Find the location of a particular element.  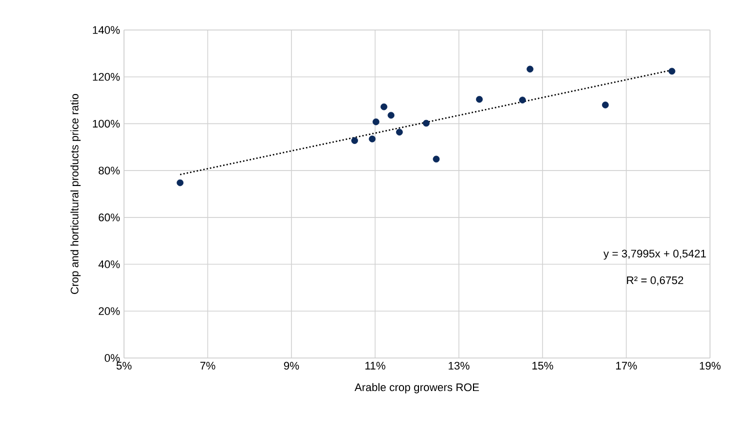

y-tick-label: 120% is located at coordinates (106, 76).